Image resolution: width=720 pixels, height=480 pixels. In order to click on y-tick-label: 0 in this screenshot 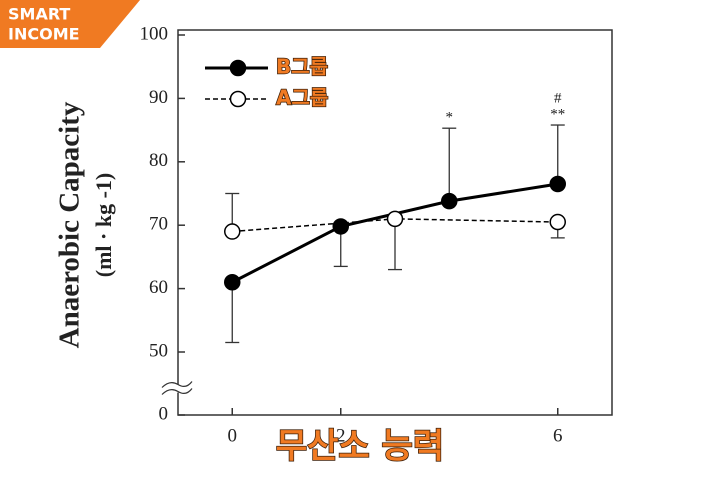, I will do `click(164, 413)`.